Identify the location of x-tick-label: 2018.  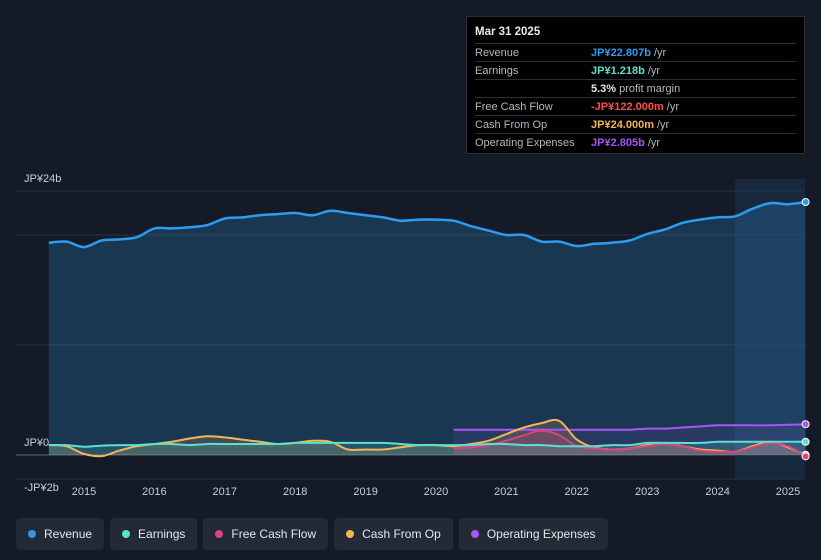
(295, 492).